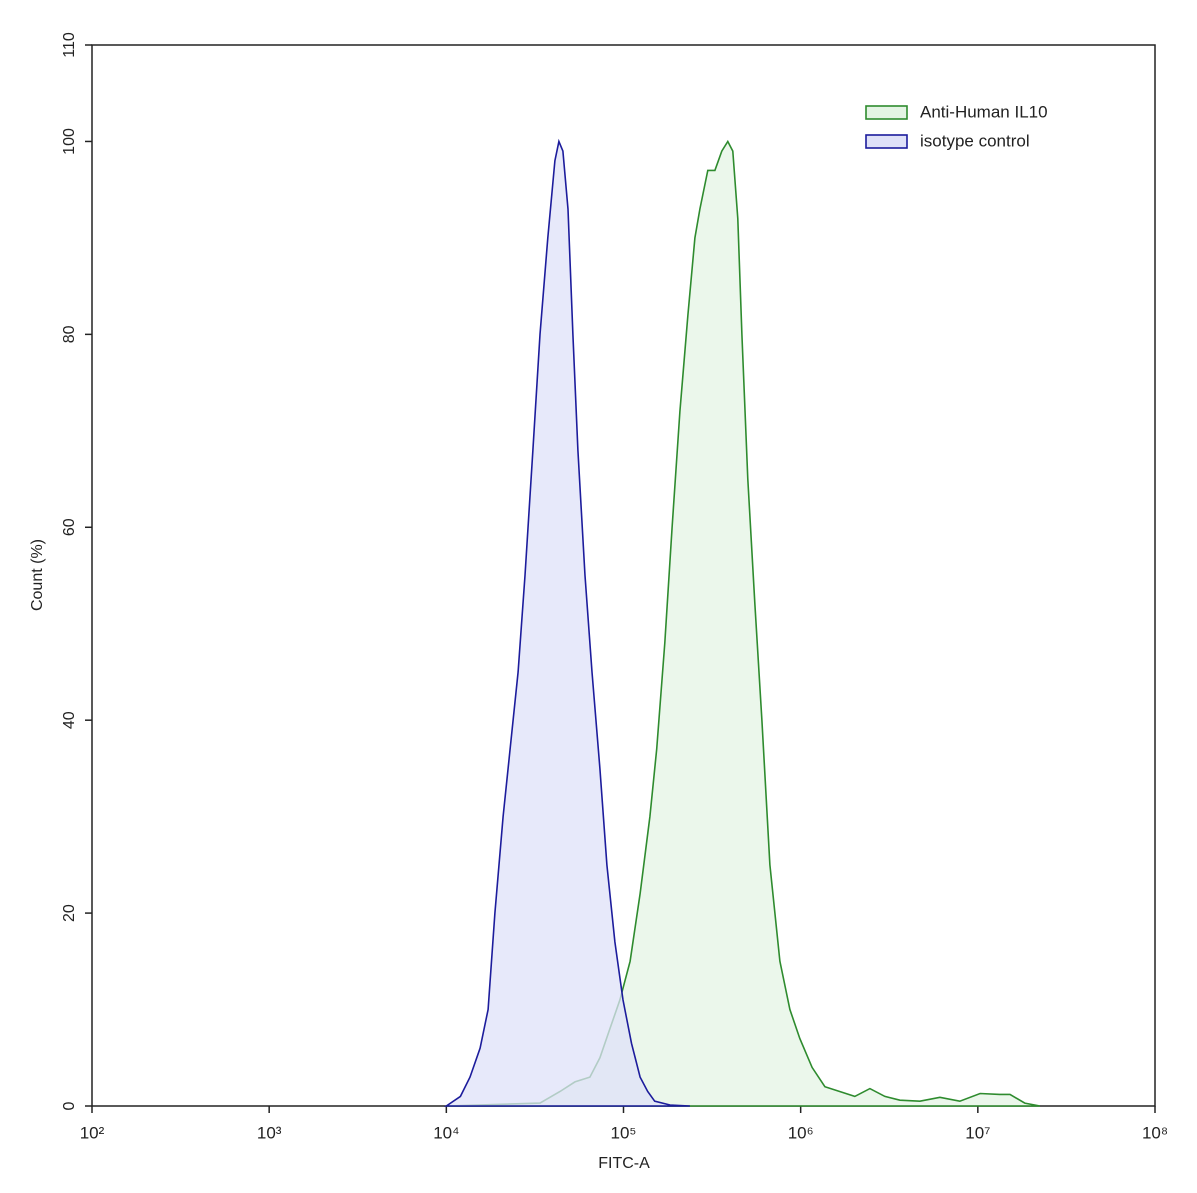  I want to click on x-axis-label: FITC-A, so click(624, 1163).